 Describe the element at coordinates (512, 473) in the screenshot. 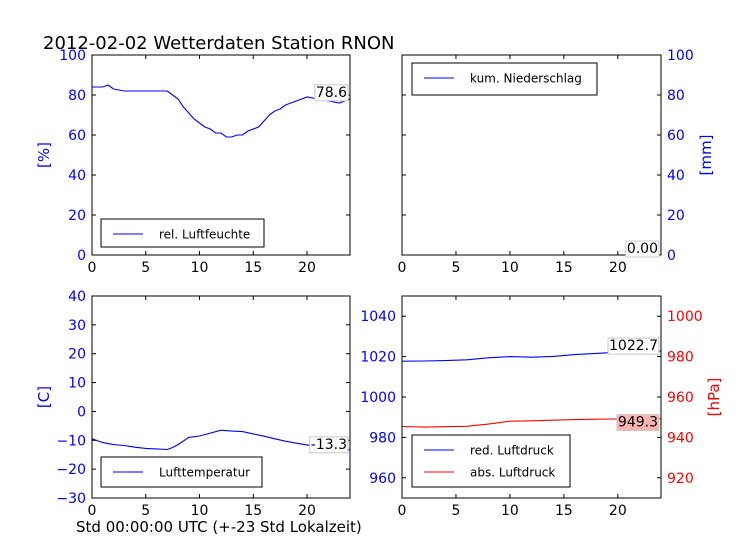

I see `legend-label: abs. Luftdruck` at that location.